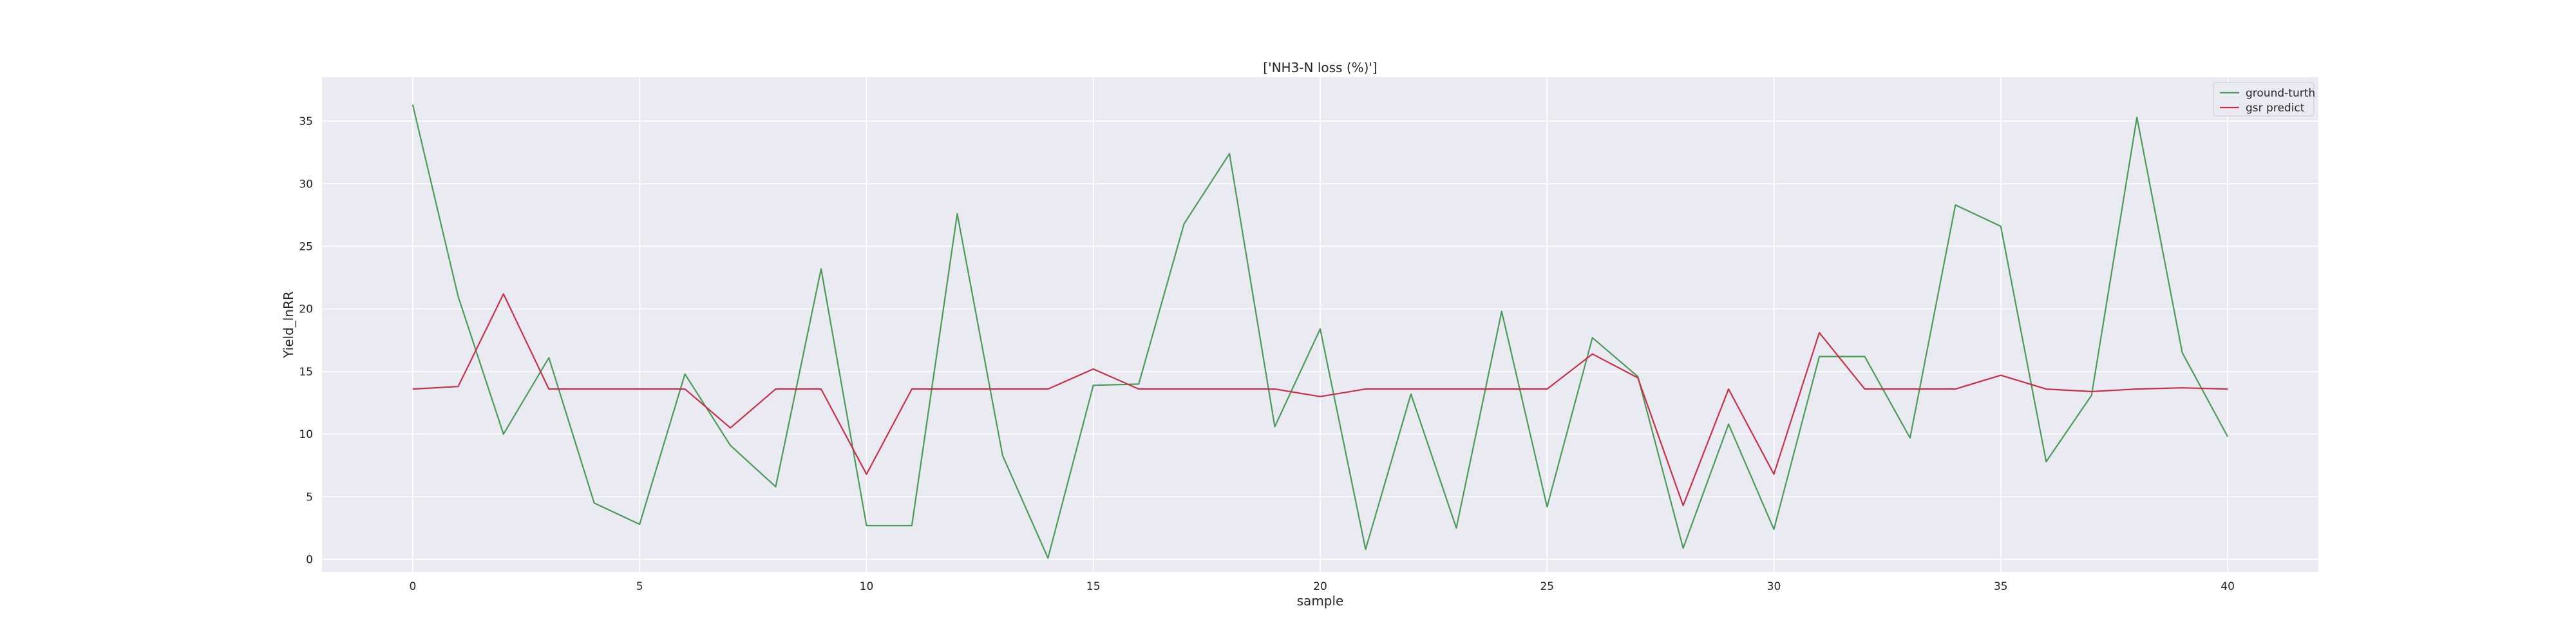 The height and width of the screenshot is (644, 2576). Describe the element at coordinates (306, 247) in the screenshot. I see `y-tick-label: 25` at that location.